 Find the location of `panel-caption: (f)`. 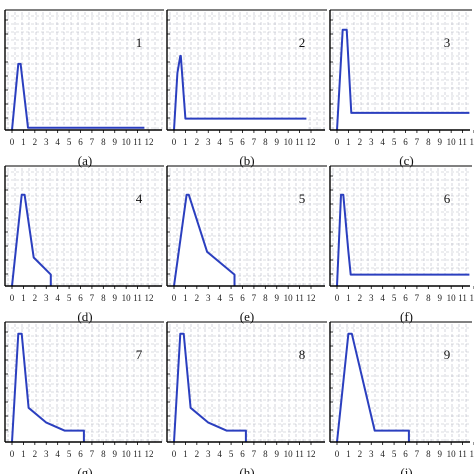

panel-caption: (f) is located at coordinates (406, 316).